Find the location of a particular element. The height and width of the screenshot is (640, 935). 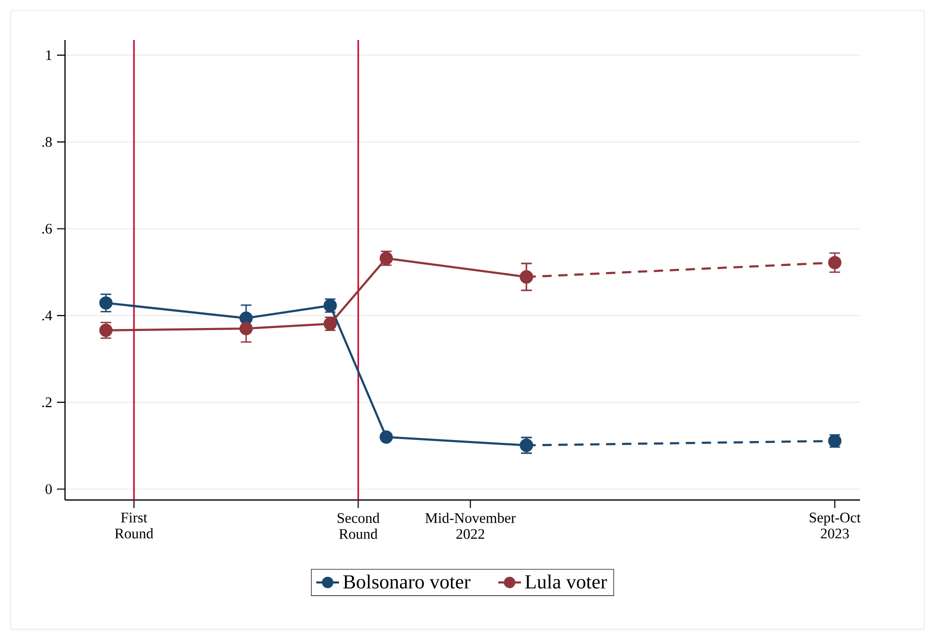

y-tick-label: 0 is located at coordinates (49, 489).